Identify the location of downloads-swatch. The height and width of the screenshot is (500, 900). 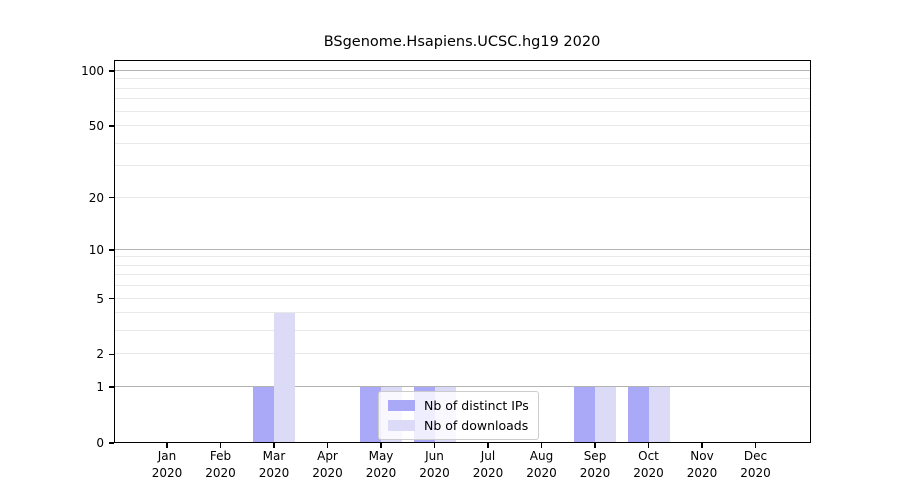
(401, 425).